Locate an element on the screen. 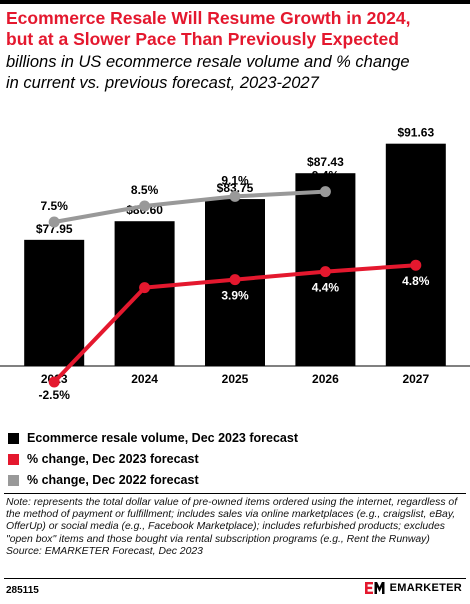  point-change-2022-2024 is located at coordinates (145, 206).